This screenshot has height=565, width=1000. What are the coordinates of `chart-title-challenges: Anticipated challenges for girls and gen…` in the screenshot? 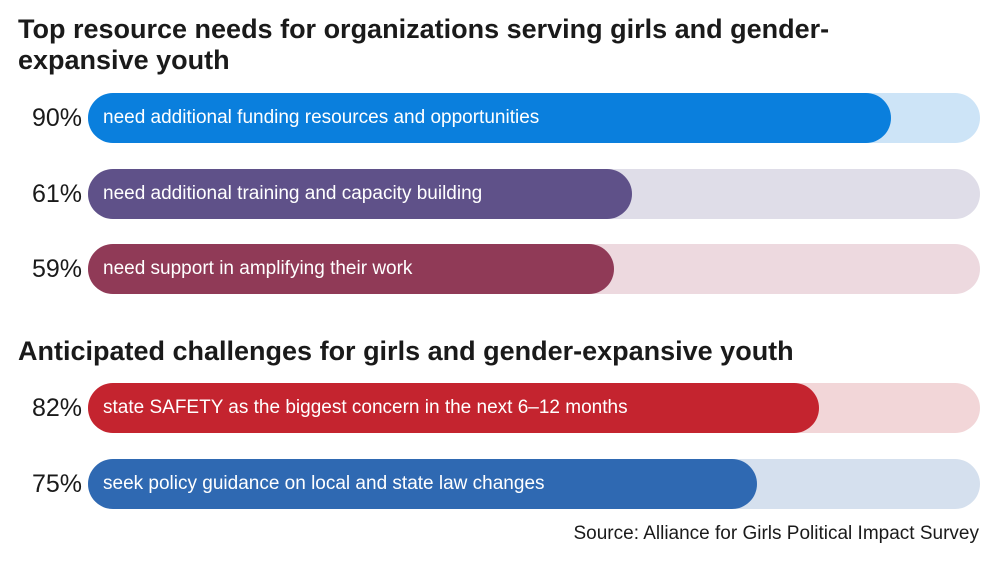 It's located at (406, 351).